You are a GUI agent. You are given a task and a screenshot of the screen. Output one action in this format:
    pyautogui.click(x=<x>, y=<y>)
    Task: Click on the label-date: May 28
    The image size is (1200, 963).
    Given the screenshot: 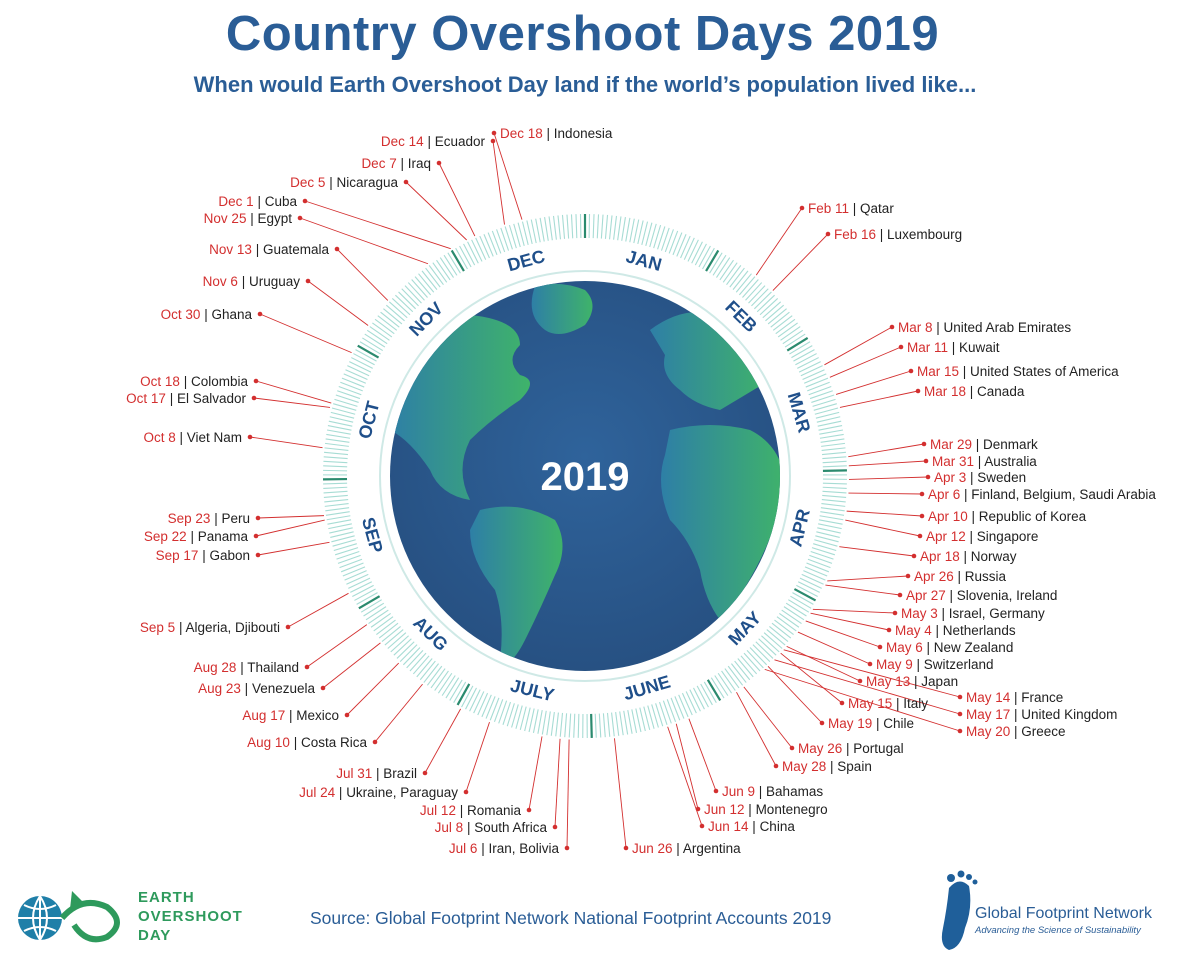 What is the action you would take?
    pyautogui.click(x=804, y=766)
    